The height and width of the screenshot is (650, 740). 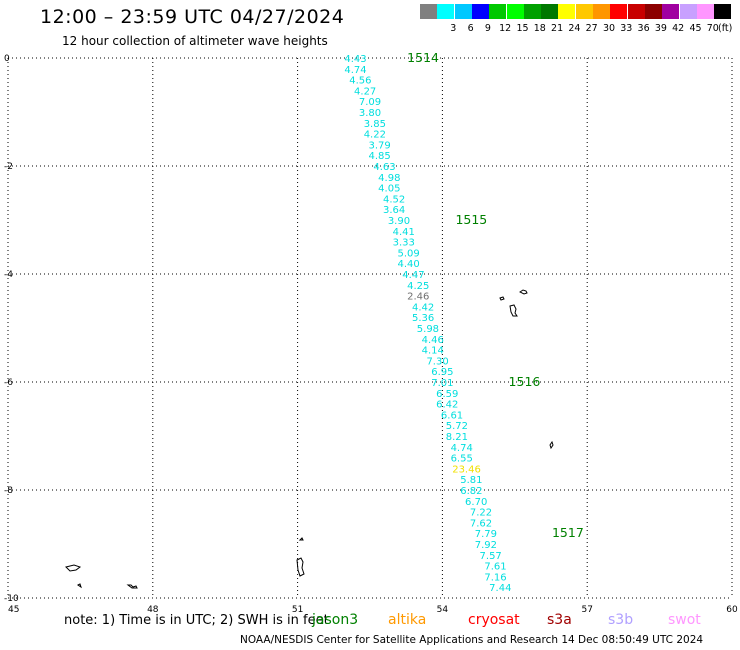 What do you see at coordinates (192, 17) in the screenshot?
I see `map-title: 12:00 – 23:59 UTC 04/27/2024` at bounding box center [192, 17].